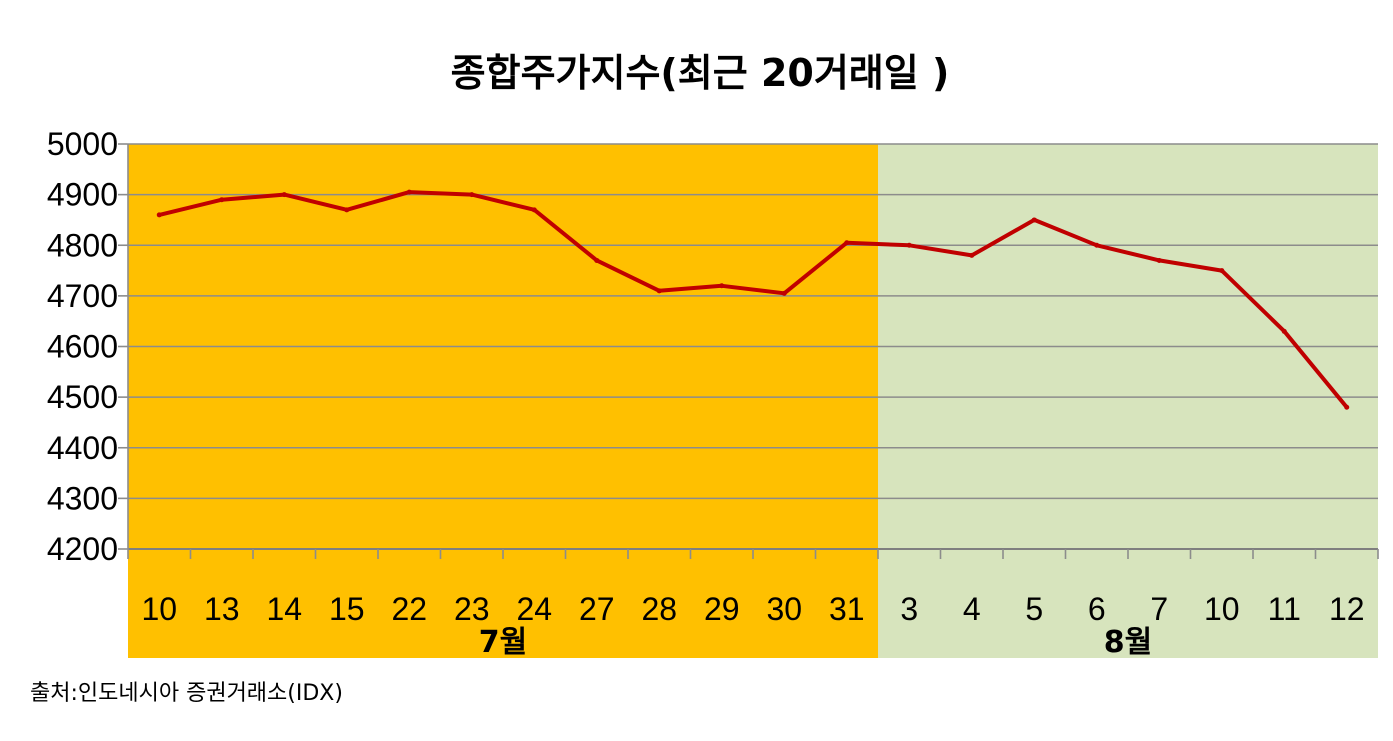 This screenshot has width=1393, height=741. Describe the element at coordinates (847, 609) in the screenshot. I see `x-tick-label: 31` at that location.